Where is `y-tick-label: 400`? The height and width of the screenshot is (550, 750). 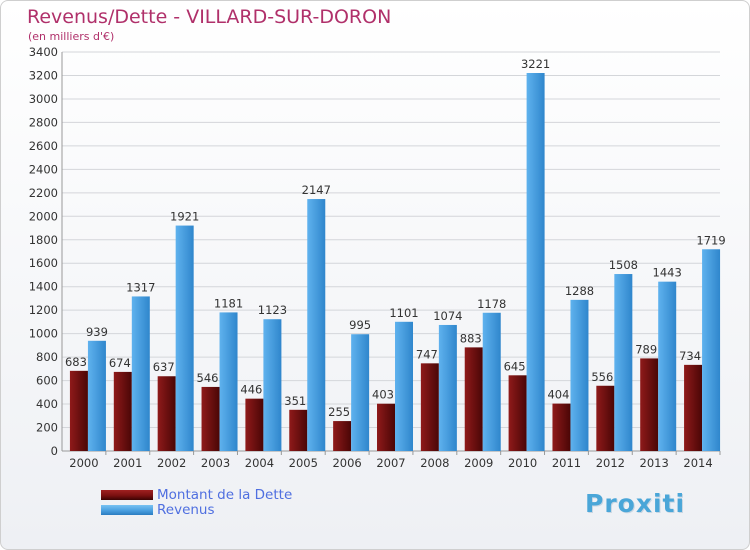 y-tick-label: 400 is located at coordinates (47, 404).